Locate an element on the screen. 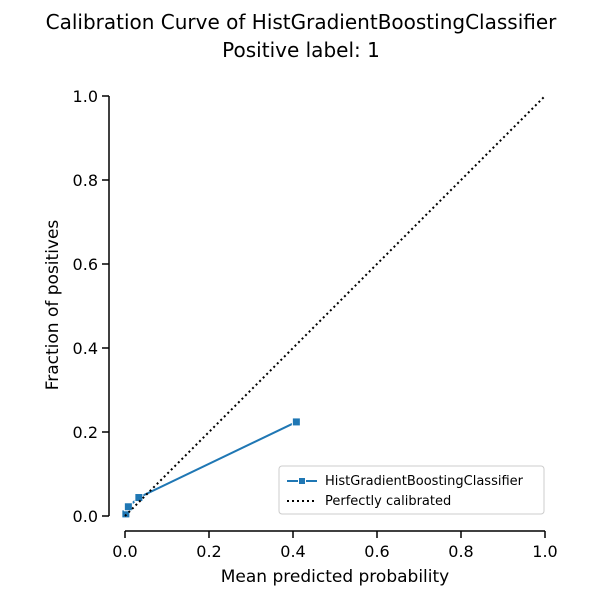 The image size is (602, 597). chart-subtitle: Positive label: 1 is located at coordinates (301, 50).